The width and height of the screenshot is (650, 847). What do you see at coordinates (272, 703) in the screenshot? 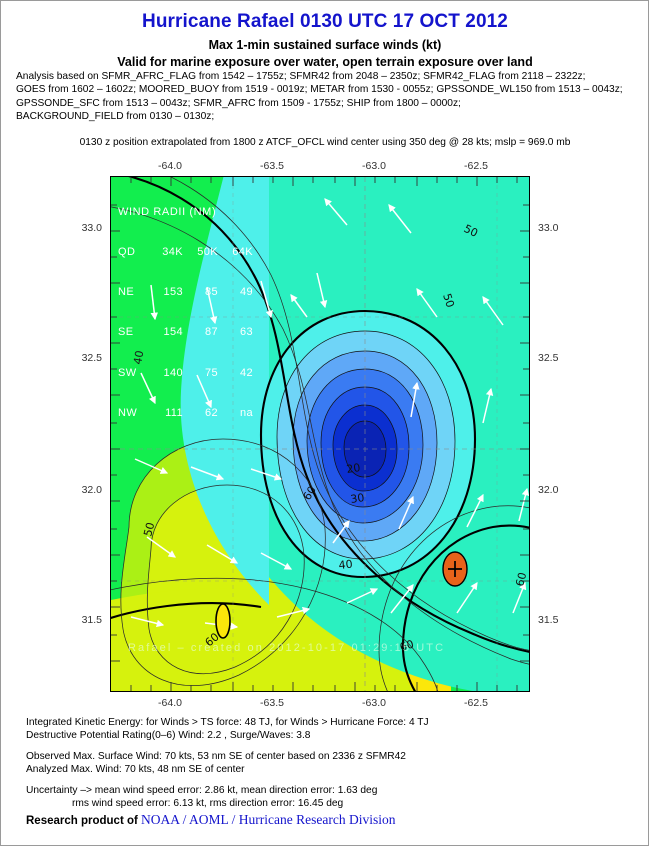
I see `xtick-bottom-1: -63.5` at bounding box center [272, 703].